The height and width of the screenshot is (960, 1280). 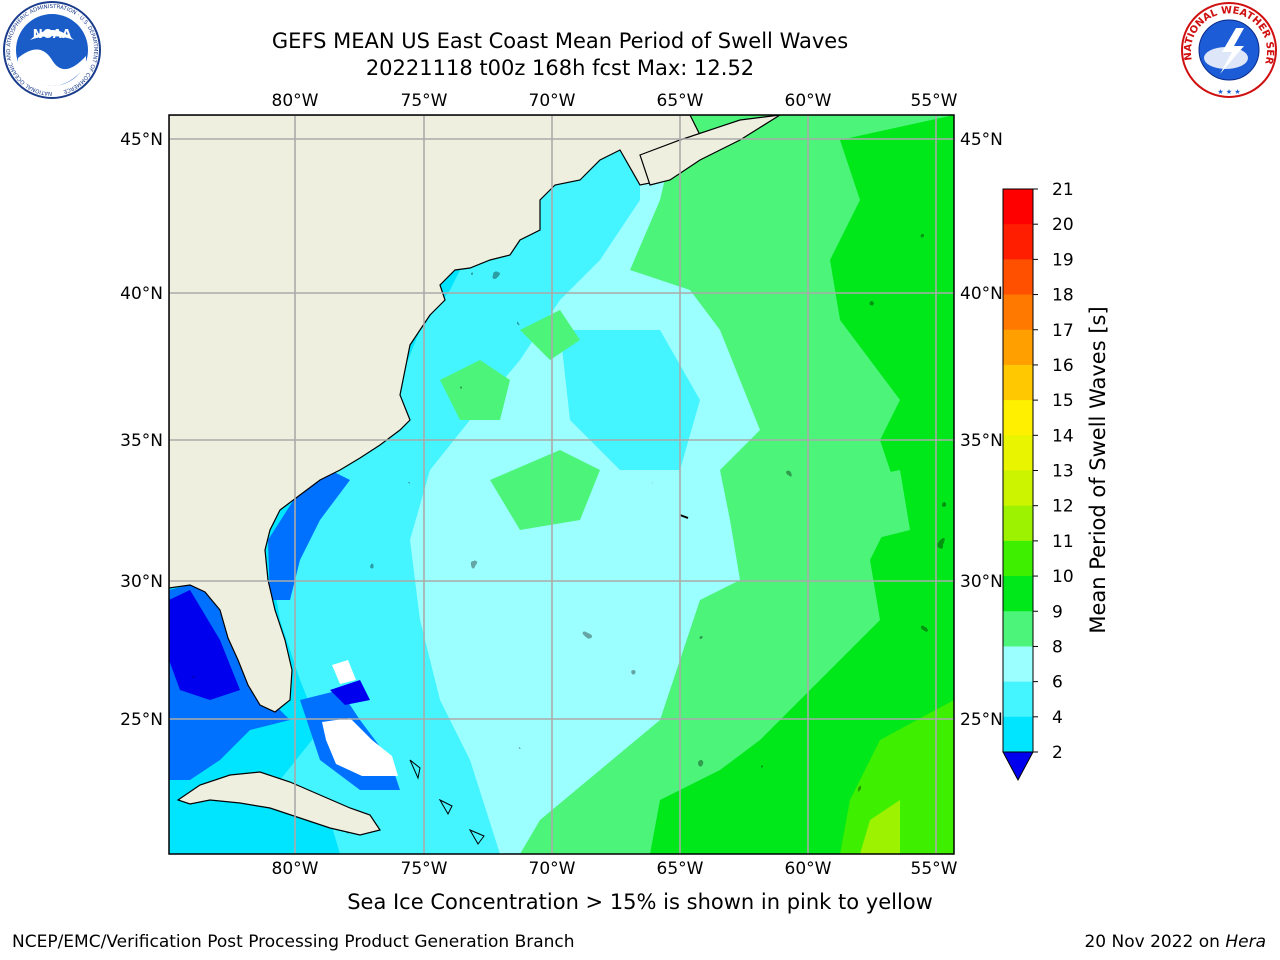 I want to click on lon-label-bottom: 70°W, so click(x=552, y=869).